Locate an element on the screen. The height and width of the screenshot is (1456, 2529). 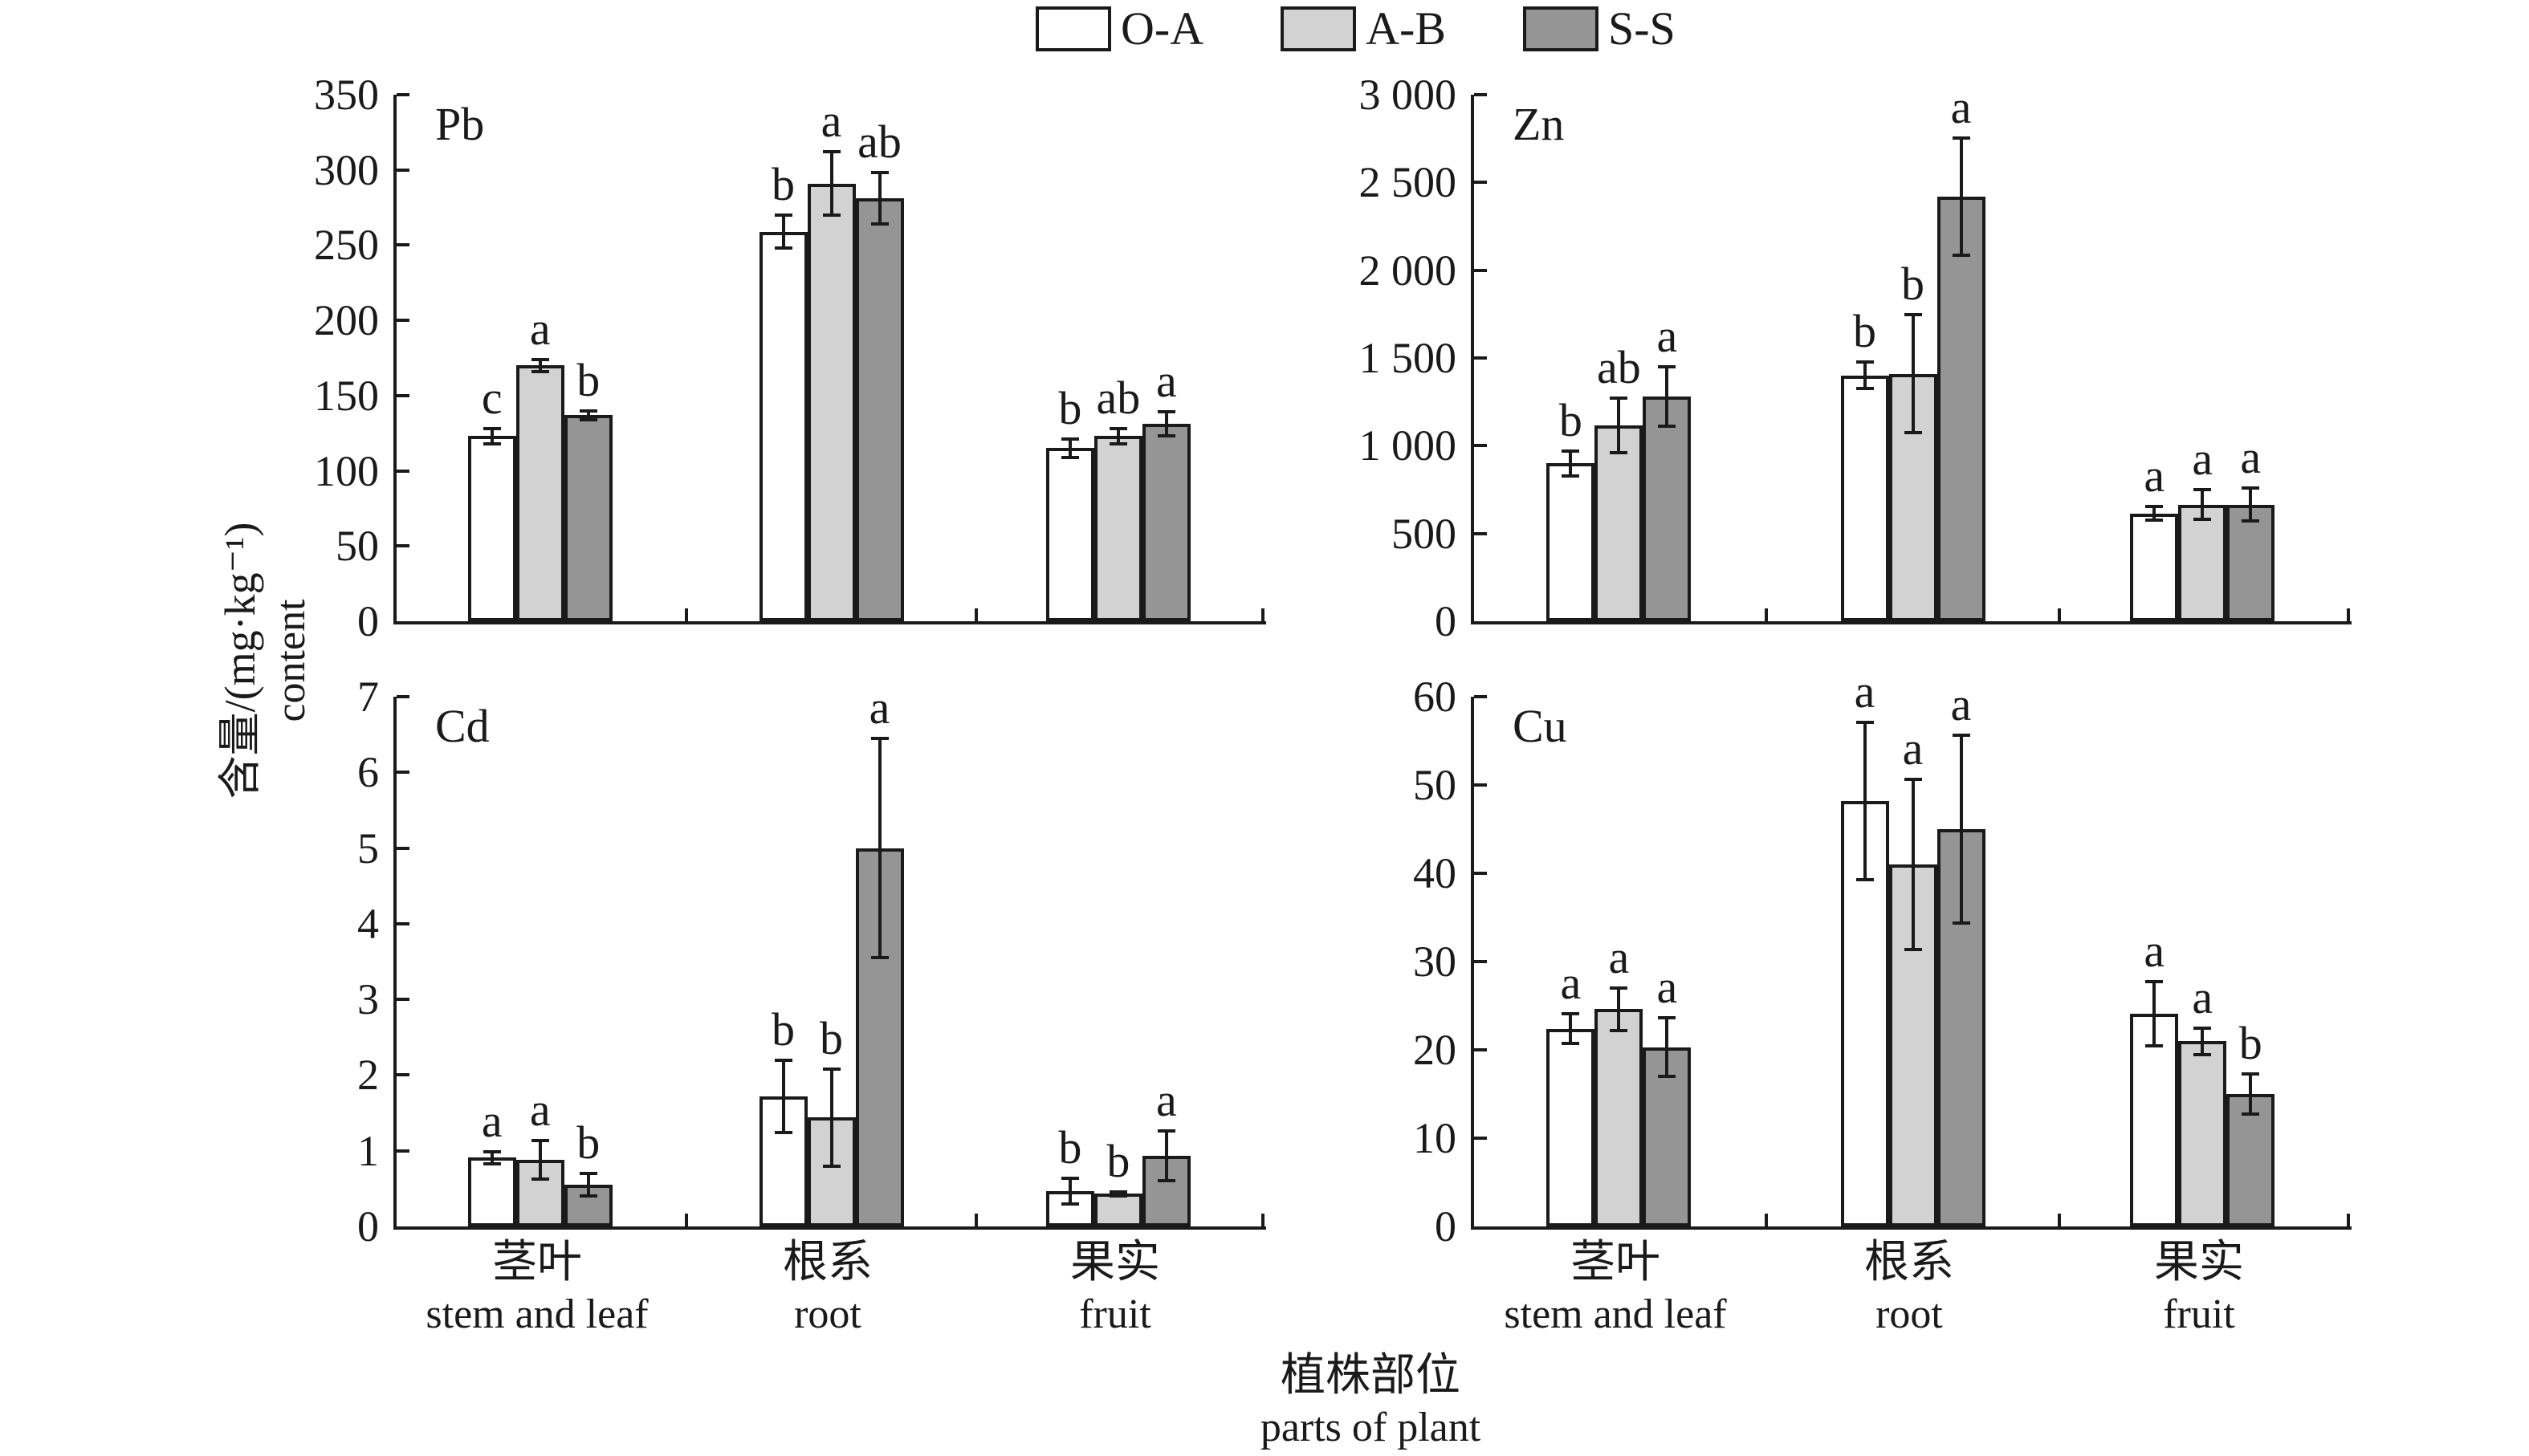
x-axis-label: 植株部位 parts of plant is located at coordinates (1370, 1401).